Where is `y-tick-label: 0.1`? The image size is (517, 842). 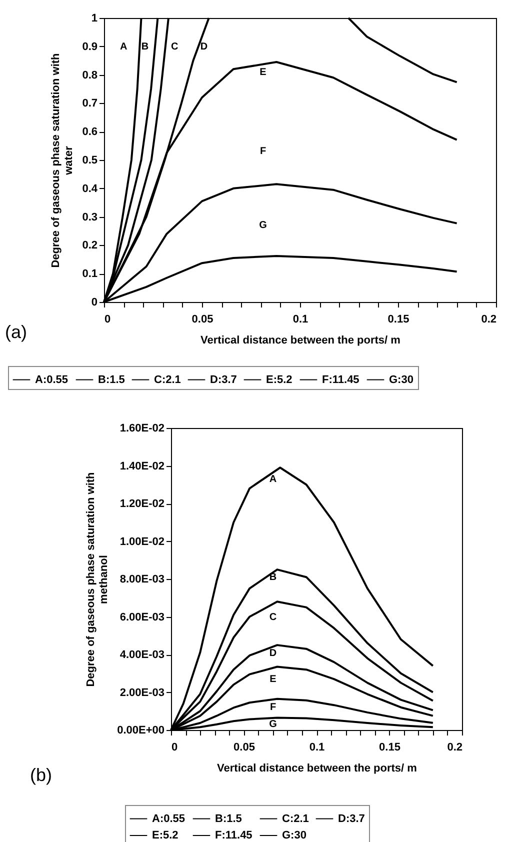
y-tick-label: 0.1 is located at coordinates (90, 274).